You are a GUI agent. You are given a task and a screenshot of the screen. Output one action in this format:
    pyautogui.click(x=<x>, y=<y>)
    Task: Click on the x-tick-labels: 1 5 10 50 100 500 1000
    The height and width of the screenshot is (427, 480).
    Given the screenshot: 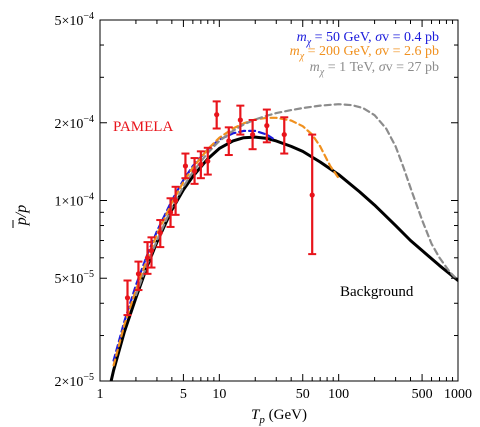 What is the action you would take?
    pyautogui.click(x=285, y=394)
    